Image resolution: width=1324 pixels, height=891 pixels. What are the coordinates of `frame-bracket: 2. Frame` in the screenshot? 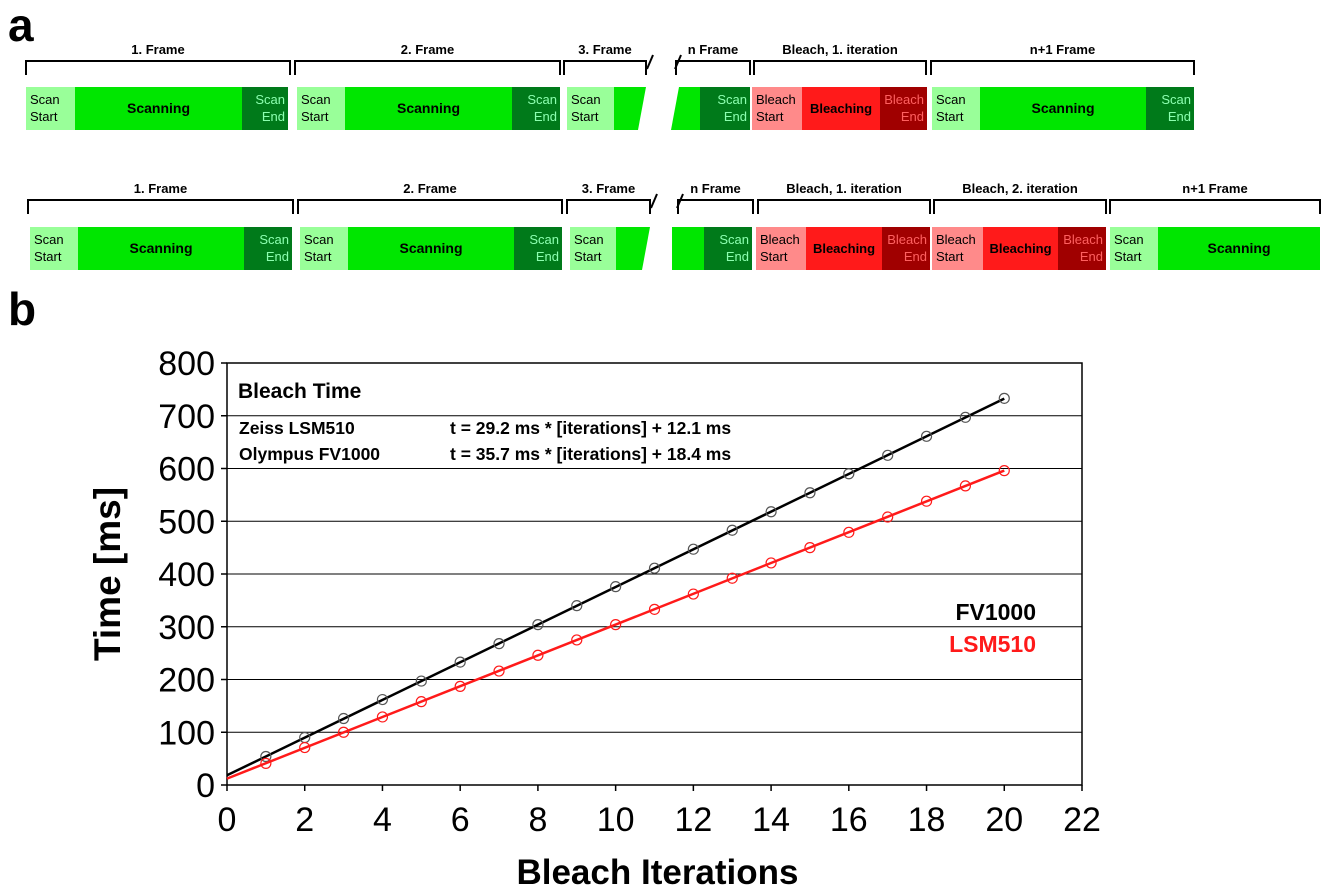 It's located at (430, 197).